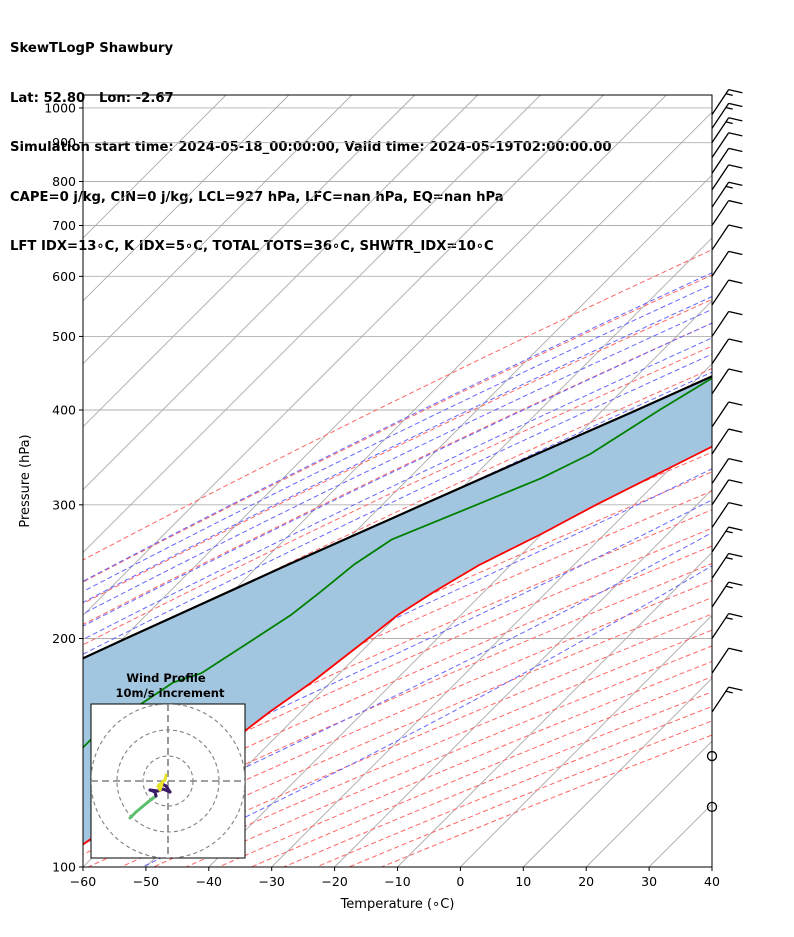 This screenshot has height=937, width=794. What do you see at coordinates (64, 638) in the screenshot?
I see `y-tick-label: 200` at bounding box center [64, 638].